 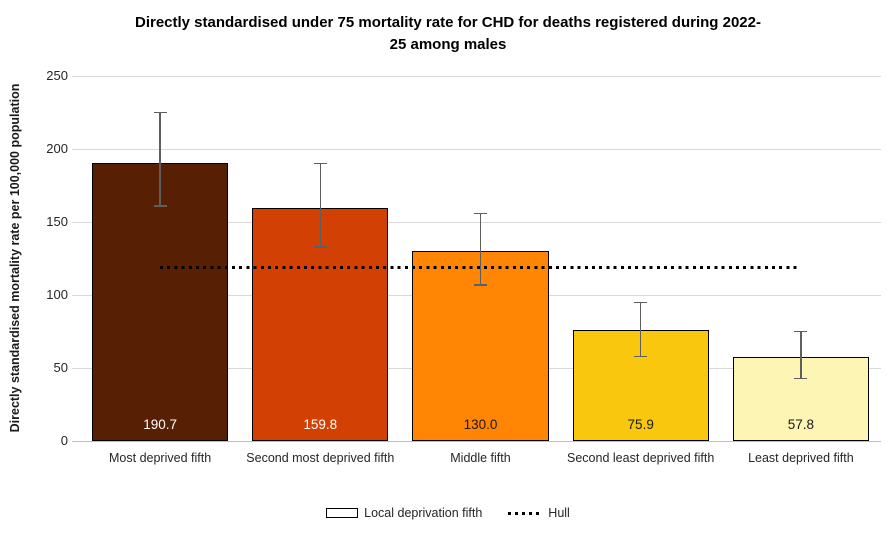 I want to click on chart-title-line-2: 25 among males, so click(x=448, y=44).